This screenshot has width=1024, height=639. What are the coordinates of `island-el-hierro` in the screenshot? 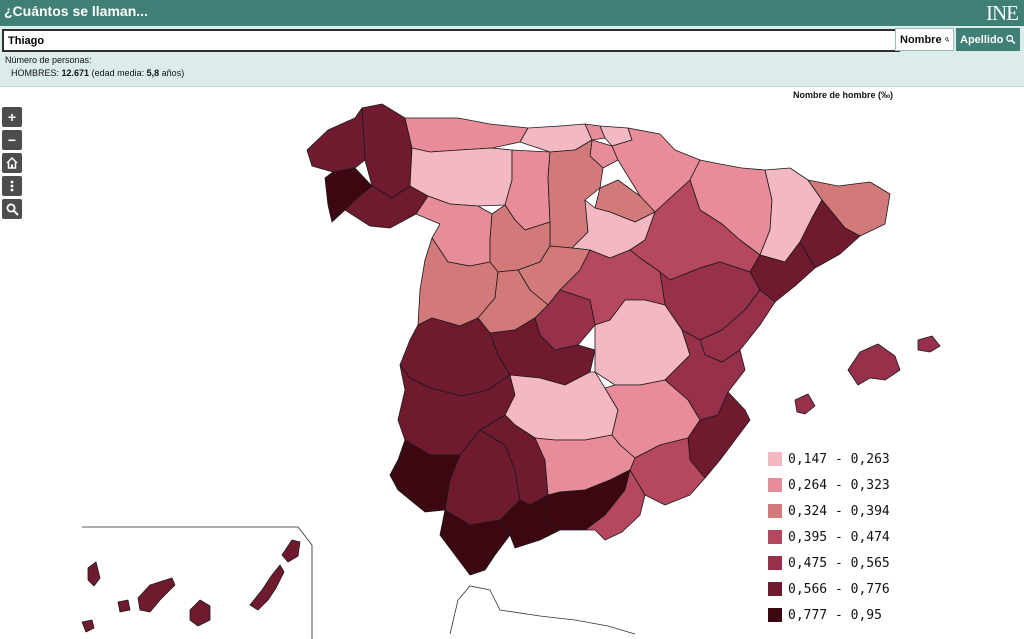 It's located at (88, 626).